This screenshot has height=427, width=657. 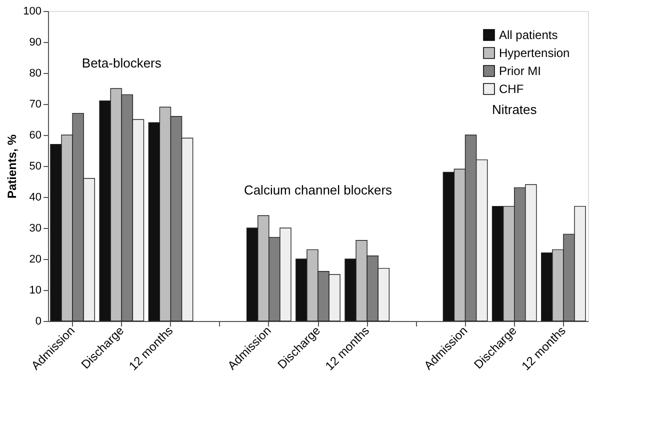 I want to click on legend-label: Prior MI, so click(x=520, y=71).